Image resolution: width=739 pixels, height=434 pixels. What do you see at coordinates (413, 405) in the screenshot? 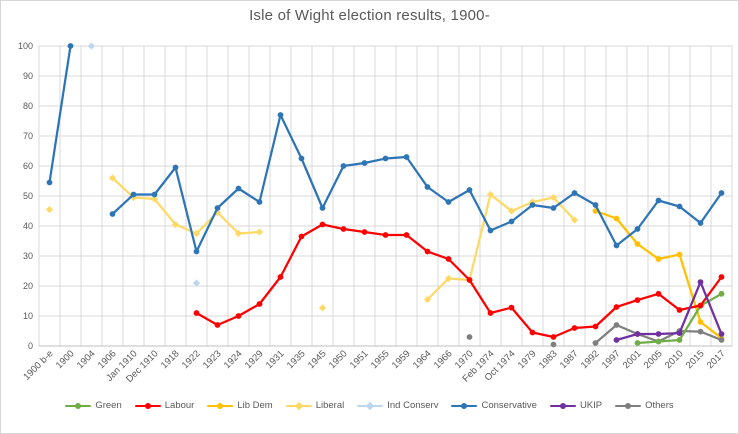
I see `legend-label: Ind Conserv` at bounding box center [413, 405].